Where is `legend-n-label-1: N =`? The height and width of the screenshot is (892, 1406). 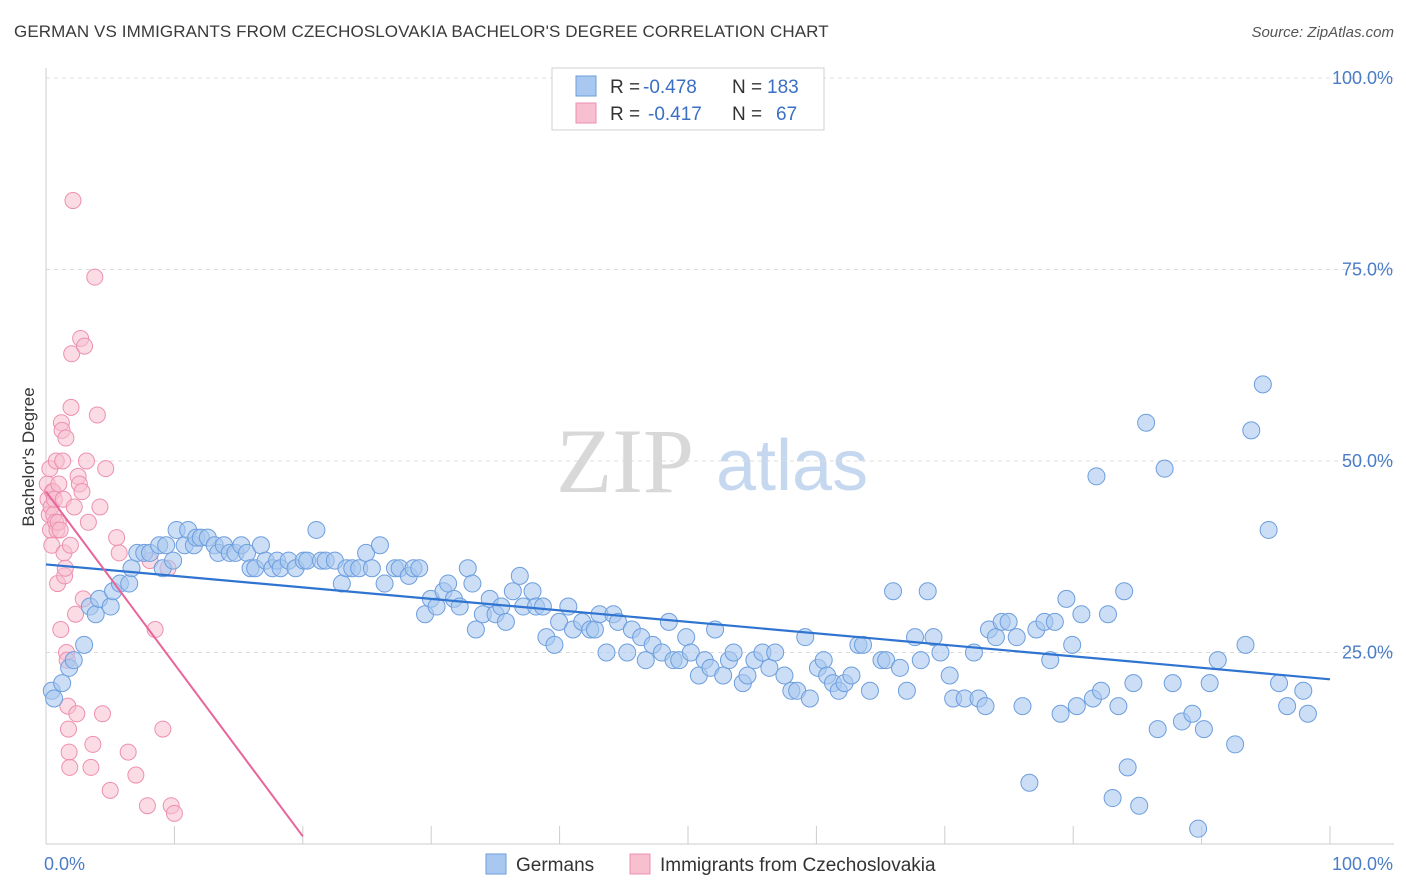
legend-n-label-1: N = is located at coordinates (747, 87).